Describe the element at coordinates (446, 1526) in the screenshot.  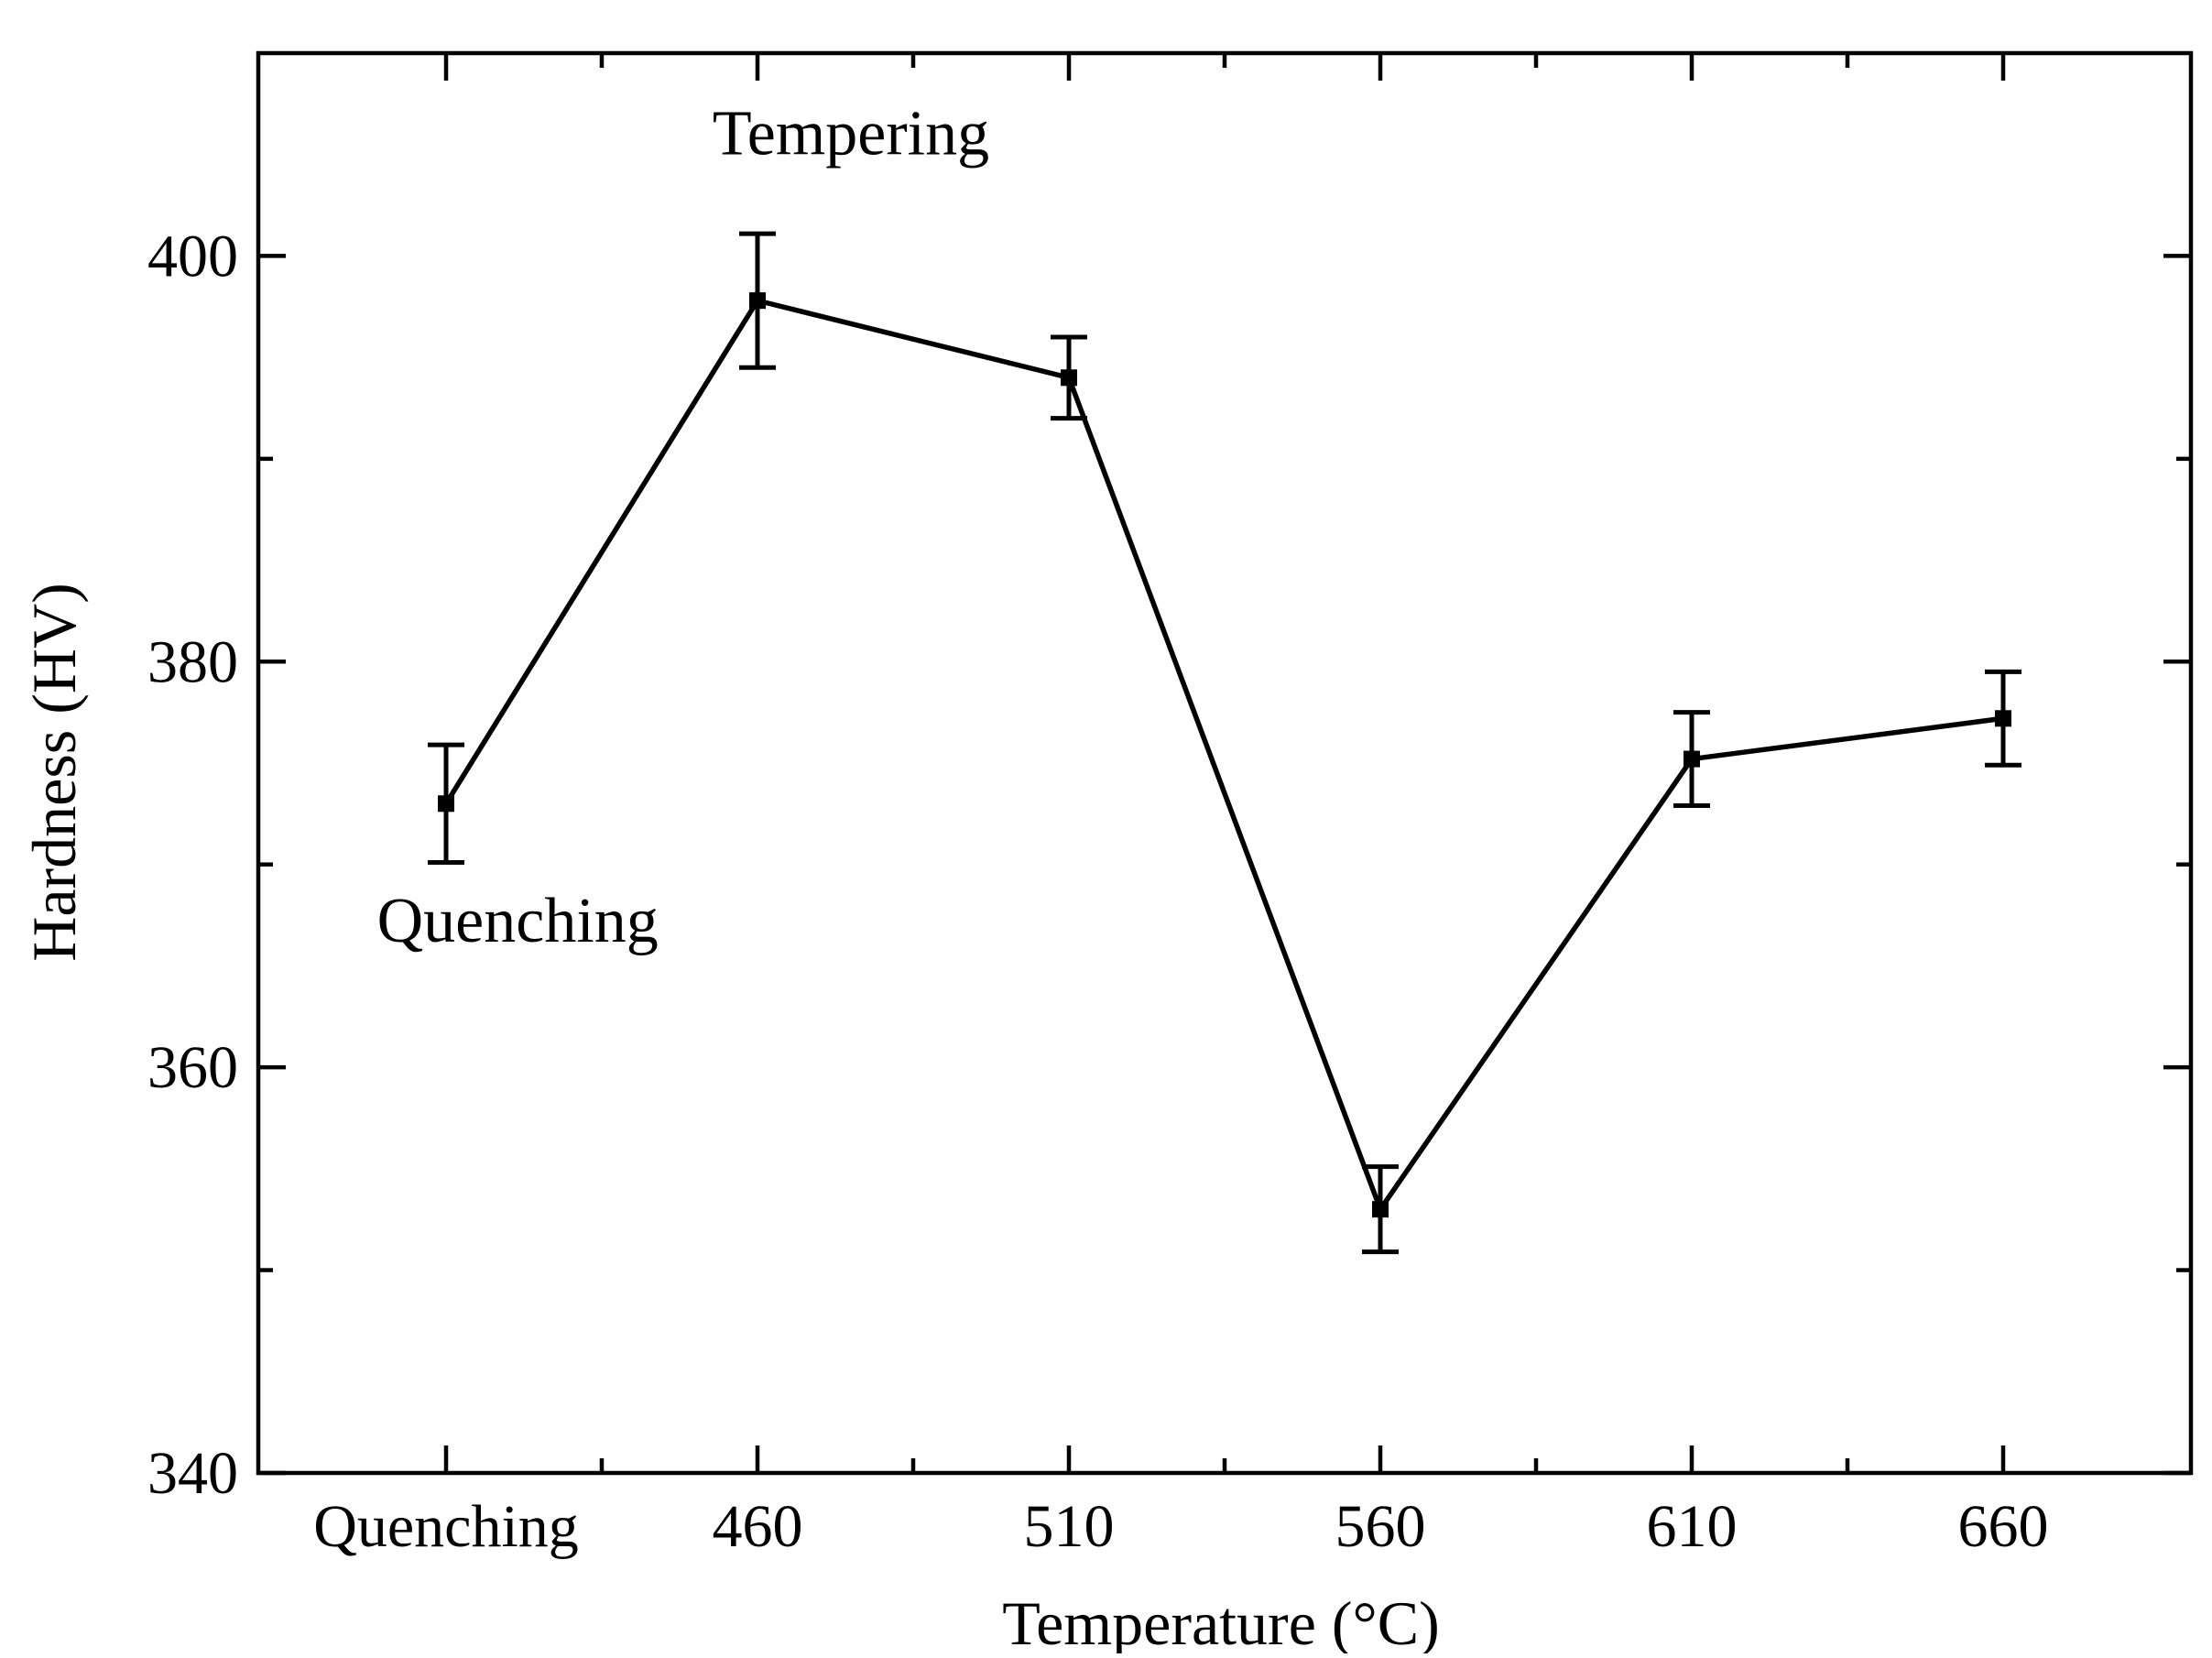
I see `x-tick-label: Quenching` at that location.